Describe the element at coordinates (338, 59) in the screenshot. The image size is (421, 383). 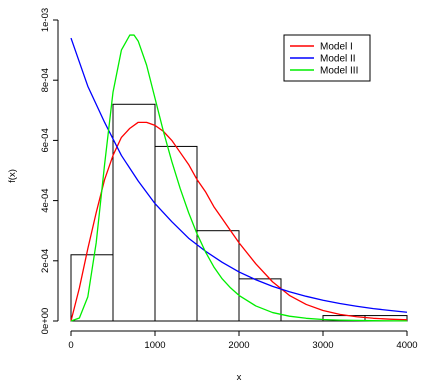
I see `legend-label: Model II` at that location.